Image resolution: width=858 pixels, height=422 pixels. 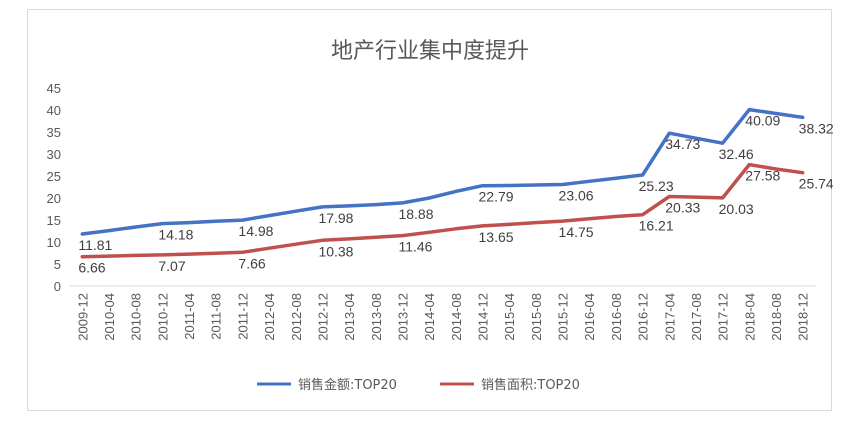 I want to click on x-tick-label: 2011-12, so click(x=242, y=316).